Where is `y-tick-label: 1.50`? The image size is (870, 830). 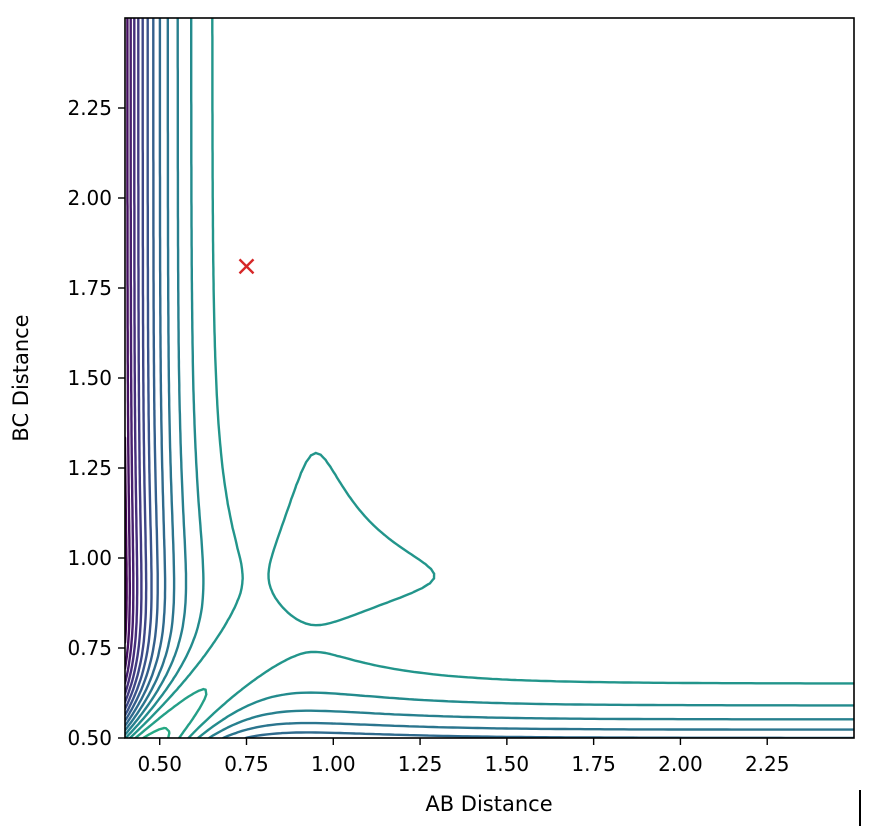
y-tick-label: 1.50 is located at coordinates (89, 378).